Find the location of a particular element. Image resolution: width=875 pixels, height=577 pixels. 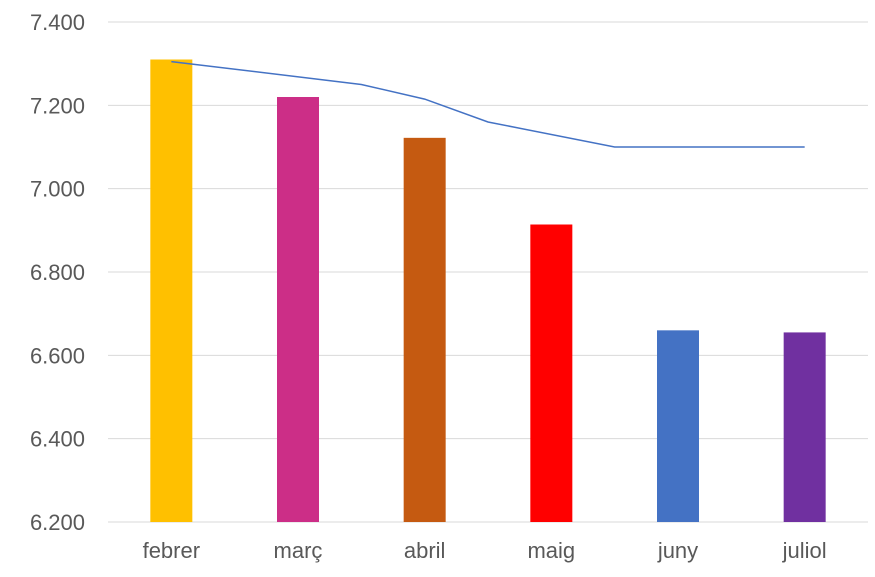

trend-line is located at coordinates (488, 104).